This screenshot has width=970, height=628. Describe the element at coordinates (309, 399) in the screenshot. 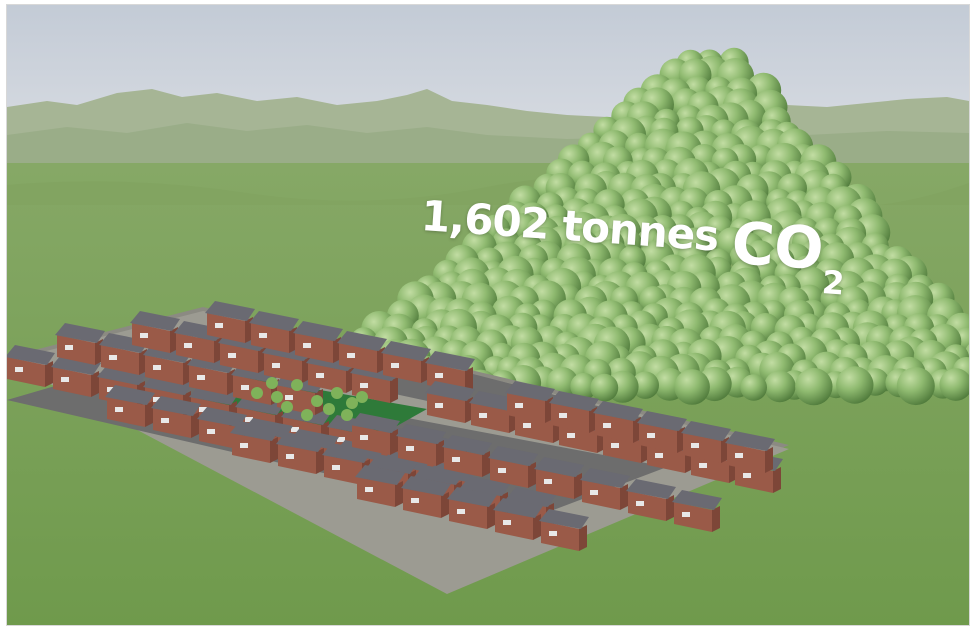

I see `park-trees` at that location.